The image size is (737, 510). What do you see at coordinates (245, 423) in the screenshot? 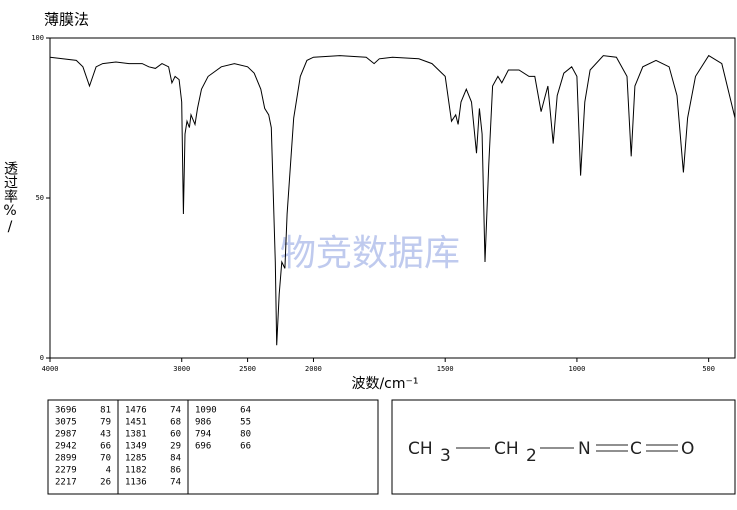
I see `peak-intensity: 55` at bounding box center [245, 423].